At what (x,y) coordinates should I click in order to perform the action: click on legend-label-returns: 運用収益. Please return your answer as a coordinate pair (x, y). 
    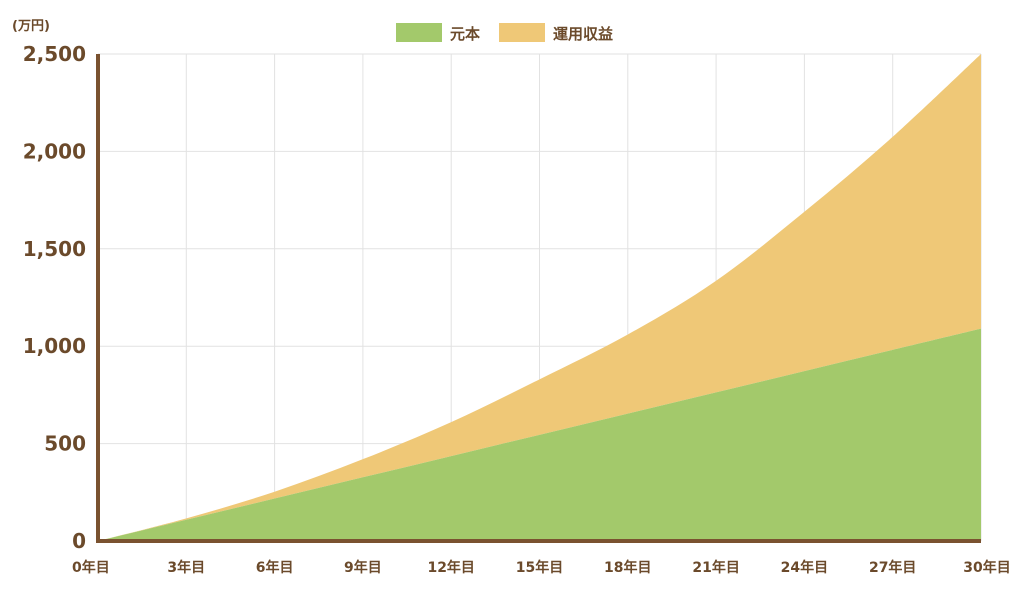
    Looking at the image, I should click on (583, 34).